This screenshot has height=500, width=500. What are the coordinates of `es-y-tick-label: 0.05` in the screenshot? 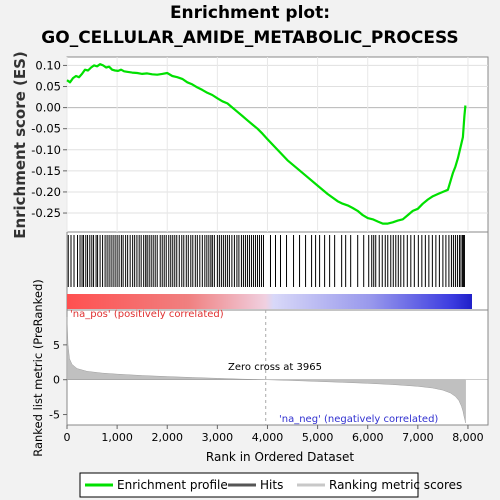 It's located at (48, 87).